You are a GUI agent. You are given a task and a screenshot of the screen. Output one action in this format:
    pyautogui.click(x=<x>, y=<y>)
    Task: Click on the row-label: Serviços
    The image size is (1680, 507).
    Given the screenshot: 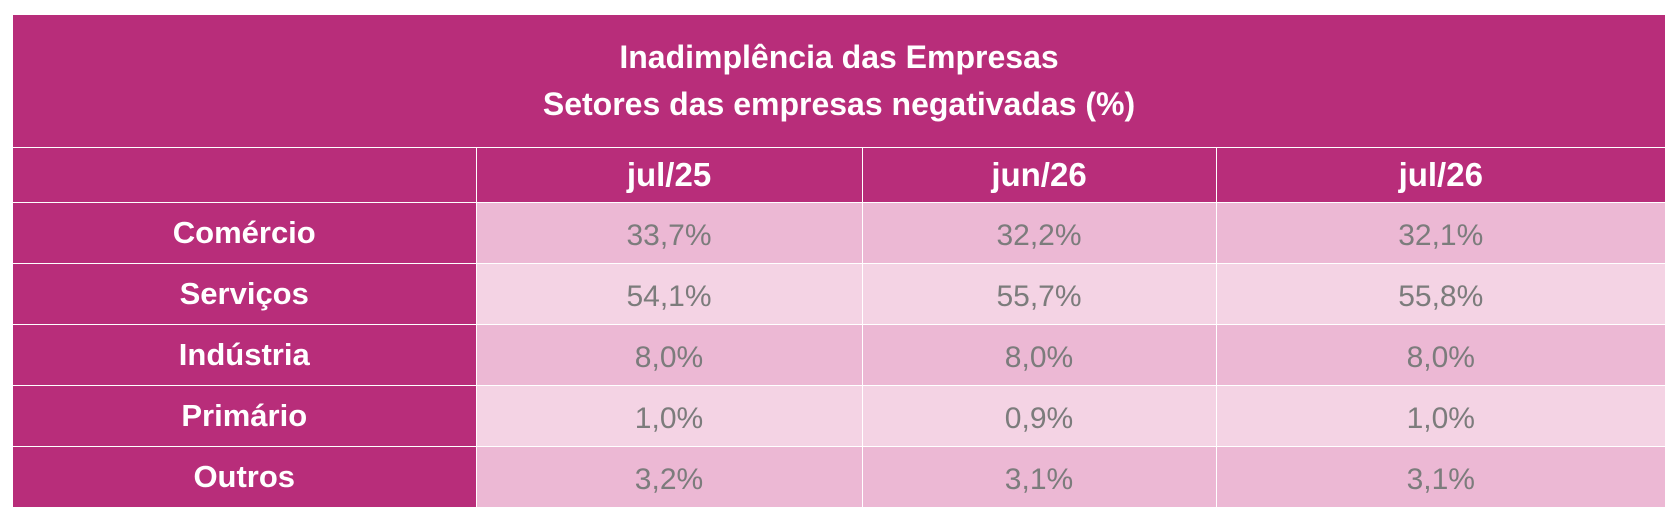 What is the action you would take?
    pyautogui.click(x=244, y=294)
    